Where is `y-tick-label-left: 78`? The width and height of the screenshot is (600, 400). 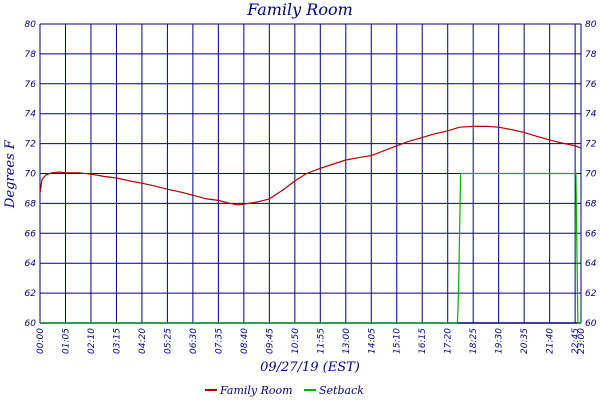
y-tick-label-left: 78 is located at coordinates (31, 55).